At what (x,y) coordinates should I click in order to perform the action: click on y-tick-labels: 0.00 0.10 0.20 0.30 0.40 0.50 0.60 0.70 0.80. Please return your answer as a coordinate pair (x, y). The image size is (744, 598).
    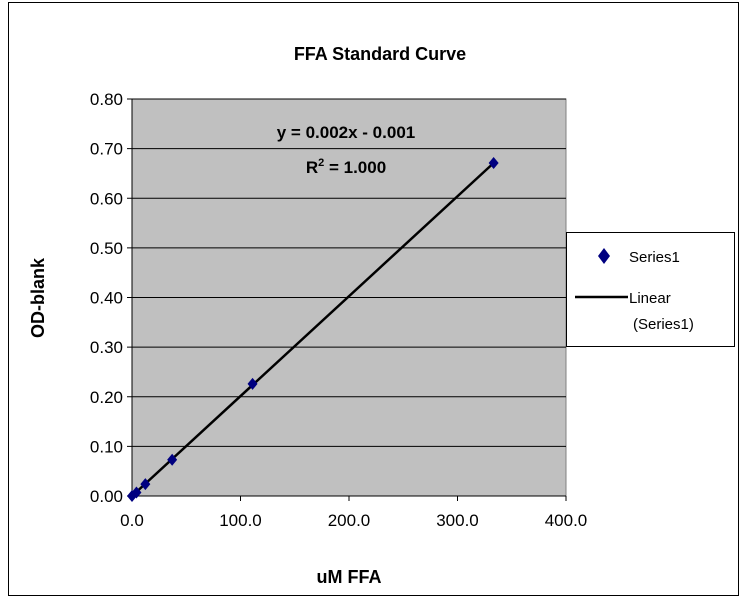
    Looking at the image, I should click on (106, 298).